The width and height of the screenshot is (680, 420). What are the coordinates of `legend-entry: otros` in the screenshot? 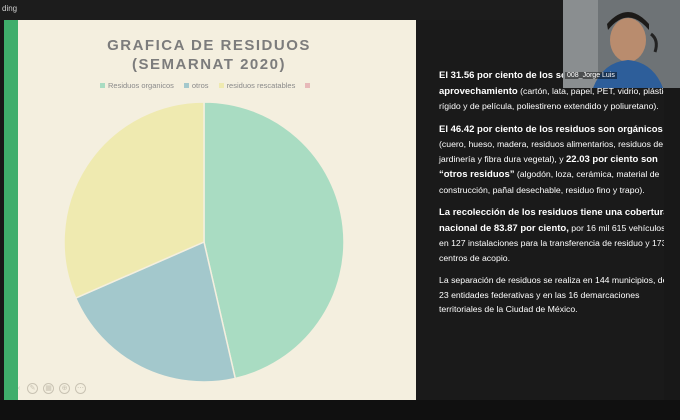 It's located at (196, 85).